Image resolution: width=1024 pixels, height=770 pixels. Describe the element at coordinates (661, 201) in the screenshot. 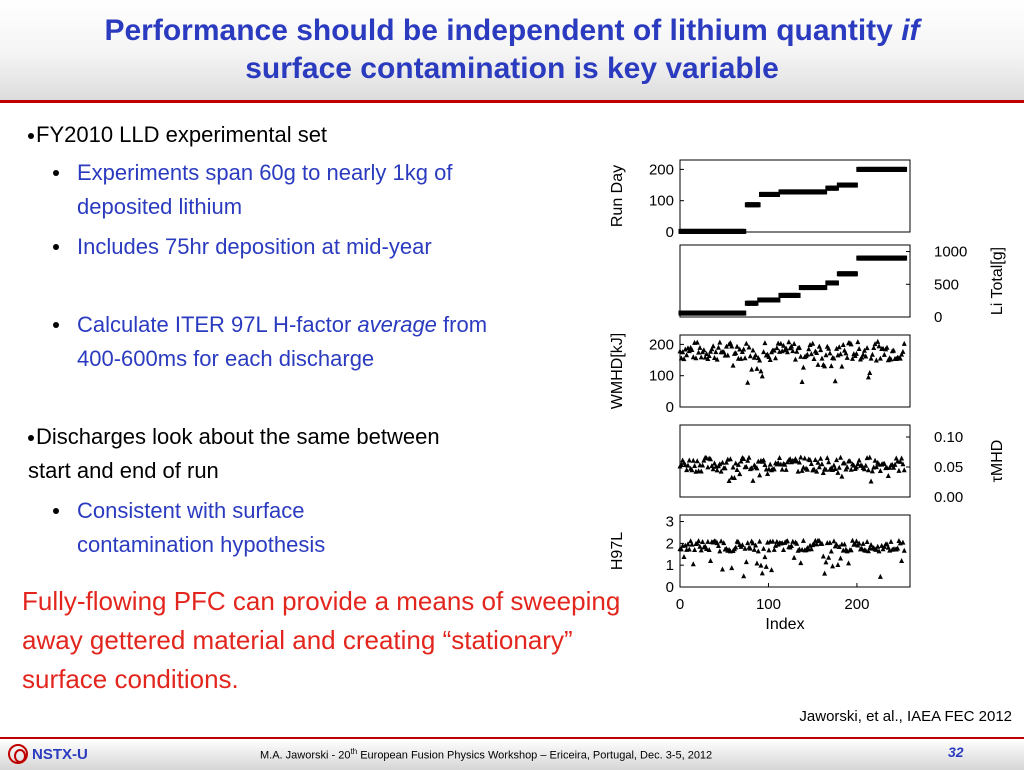

I see `y-tick-label: 100` at that location.